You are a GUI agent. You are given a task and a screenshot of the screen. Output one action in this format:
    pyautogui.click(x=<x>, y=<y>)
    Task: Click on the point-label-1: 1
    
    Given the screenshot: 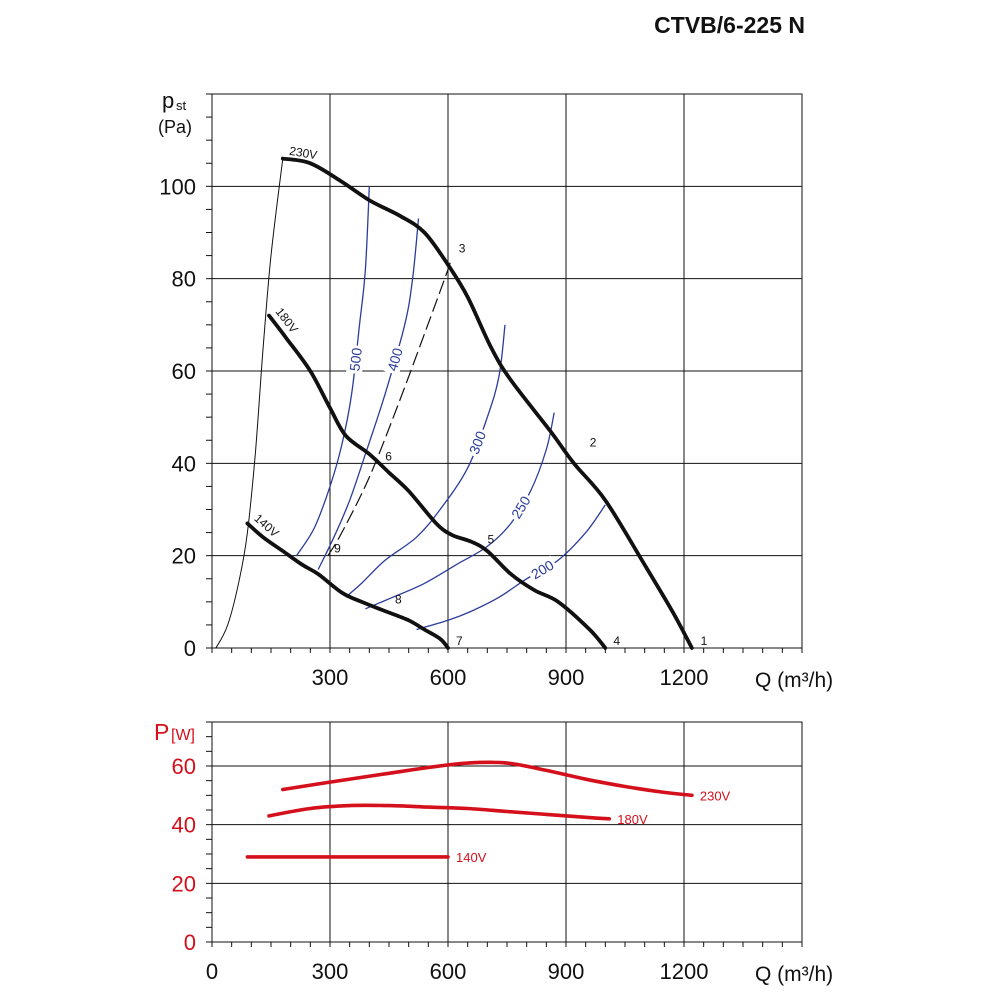 What is the action you would take?
    pyautogui.click(x=704, y=641)
    